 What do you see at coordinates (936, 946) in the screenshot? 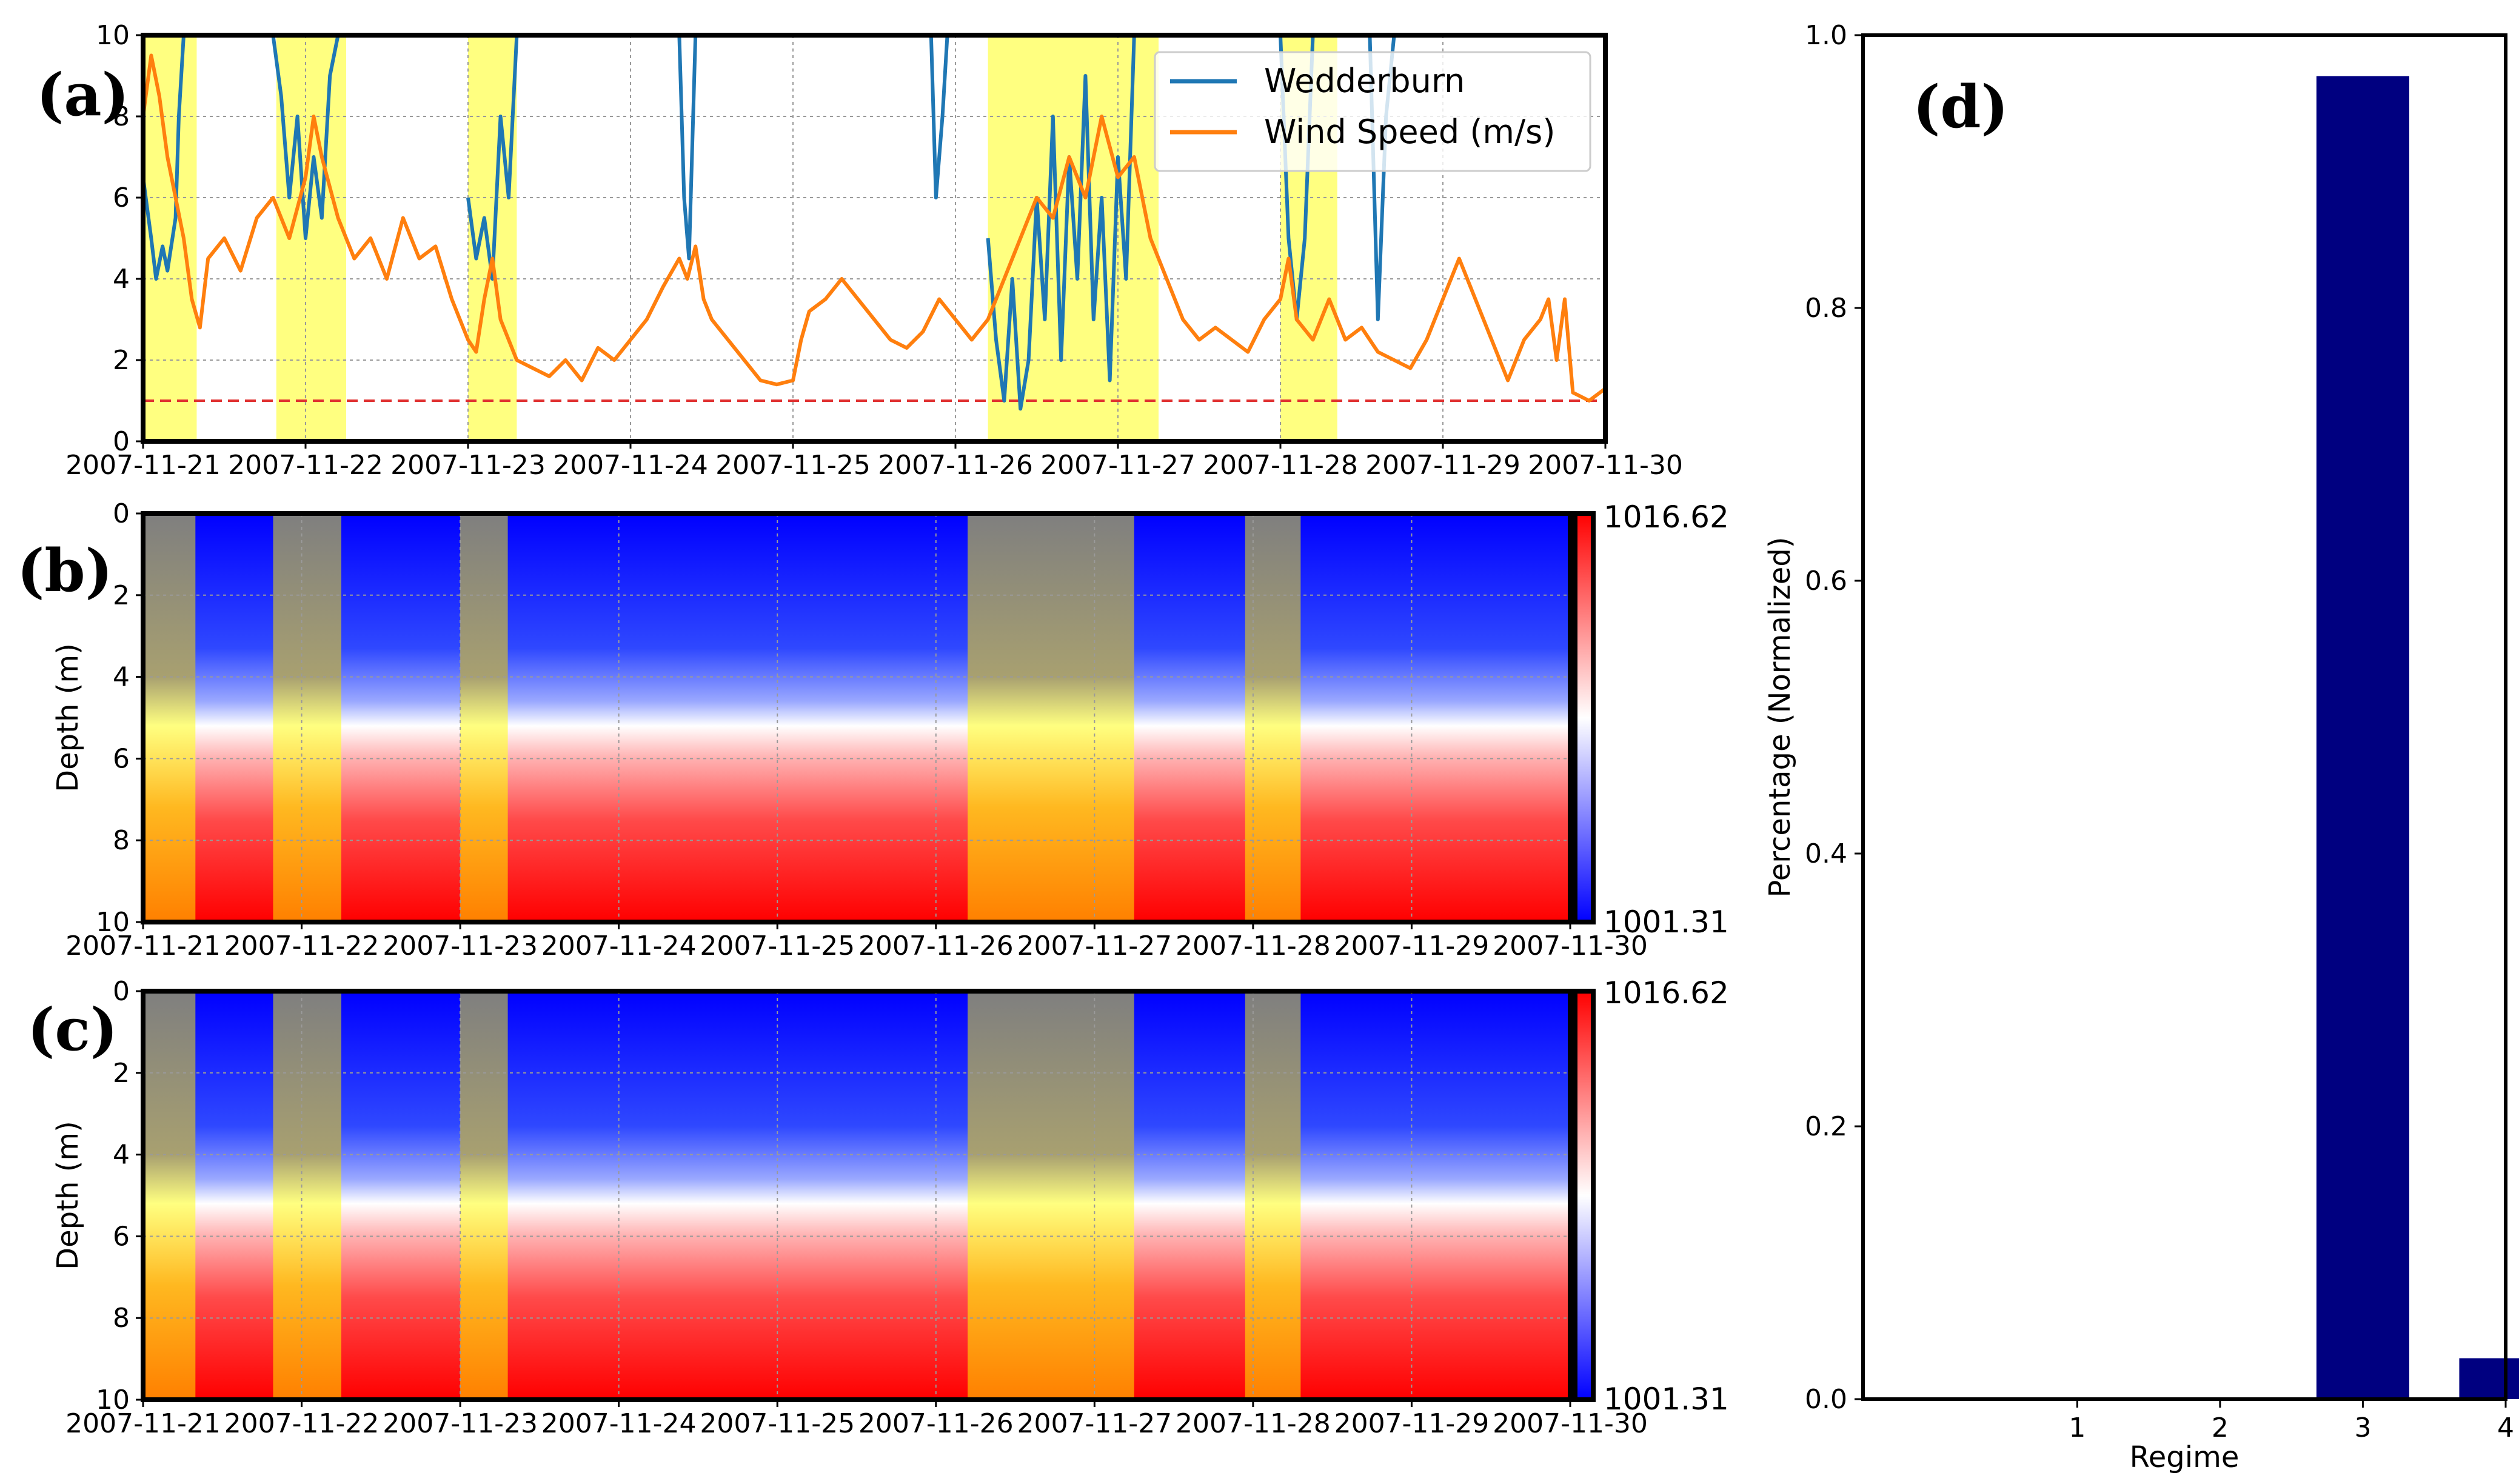
I see `b-xtick-label-5: 2007-11-26` at bounding box center [936, 946].